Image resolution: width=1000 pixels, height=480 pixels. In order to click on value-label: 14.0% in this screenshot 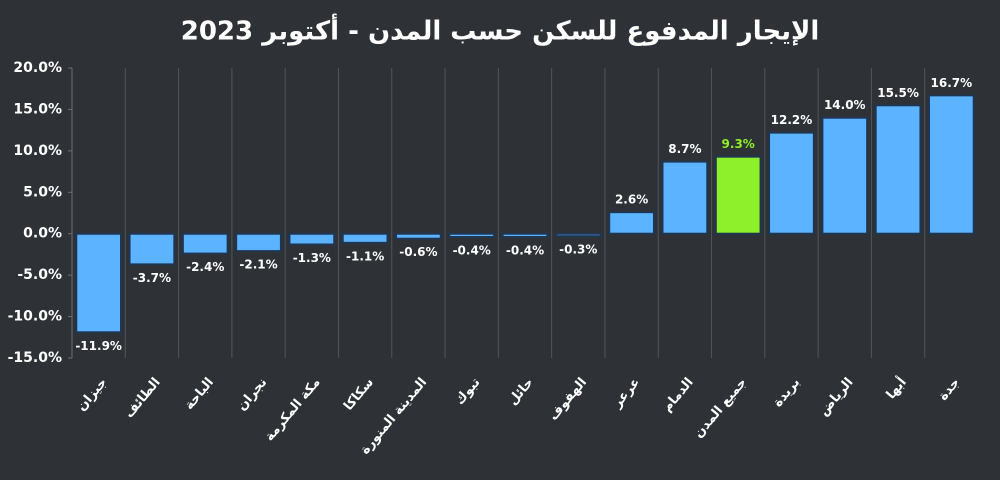, I will do `click(845, 105)`.